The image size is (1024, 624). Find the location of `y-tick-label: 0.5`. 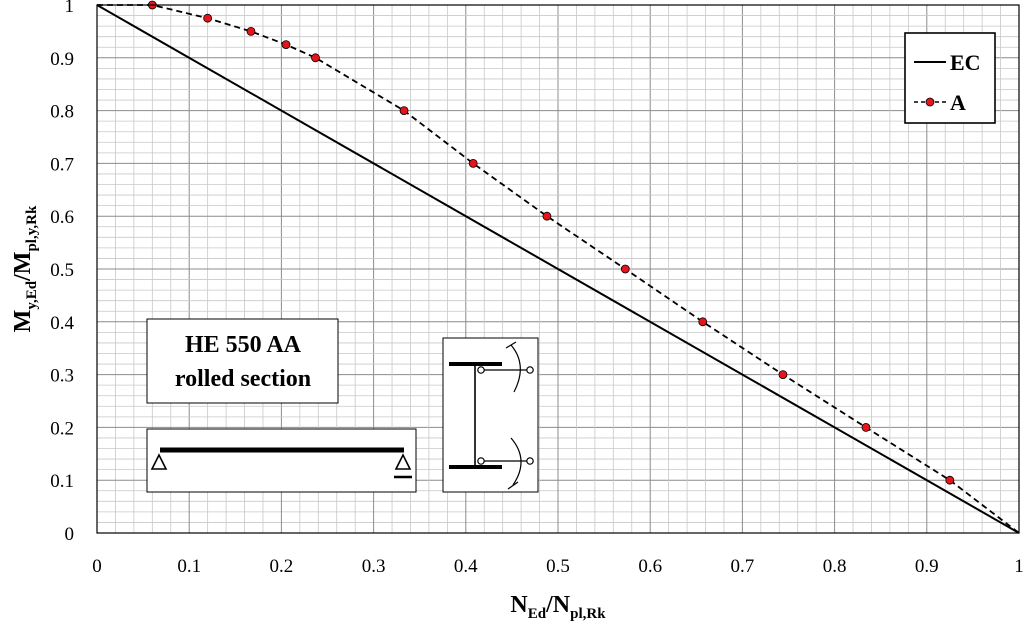

y-tick-label: 0.5 is located at coordinates (62, 270).